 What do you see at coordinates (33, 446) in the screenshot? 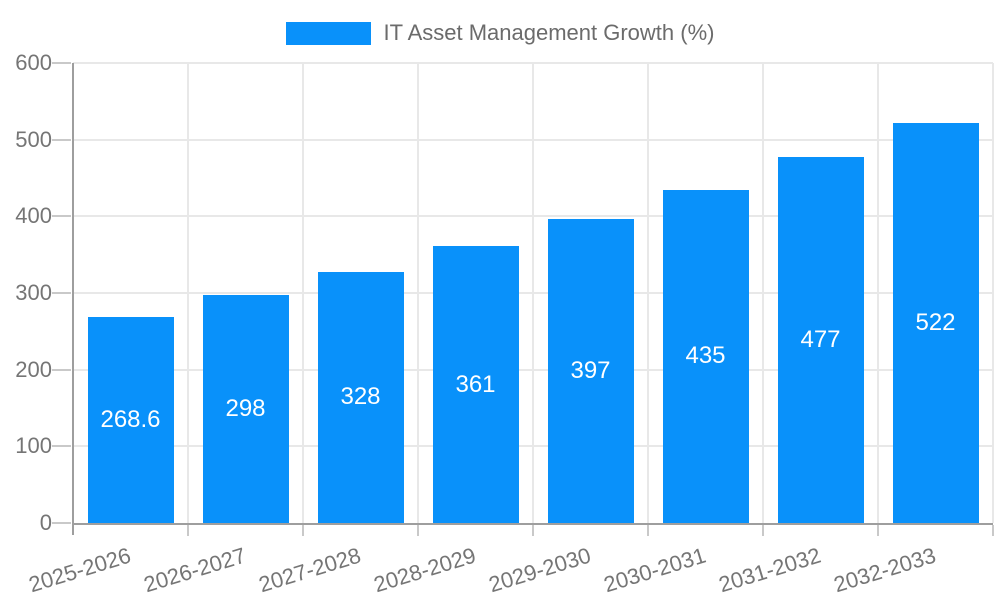
I see `y-tick-label: 100` at bounding box center [33, 446].